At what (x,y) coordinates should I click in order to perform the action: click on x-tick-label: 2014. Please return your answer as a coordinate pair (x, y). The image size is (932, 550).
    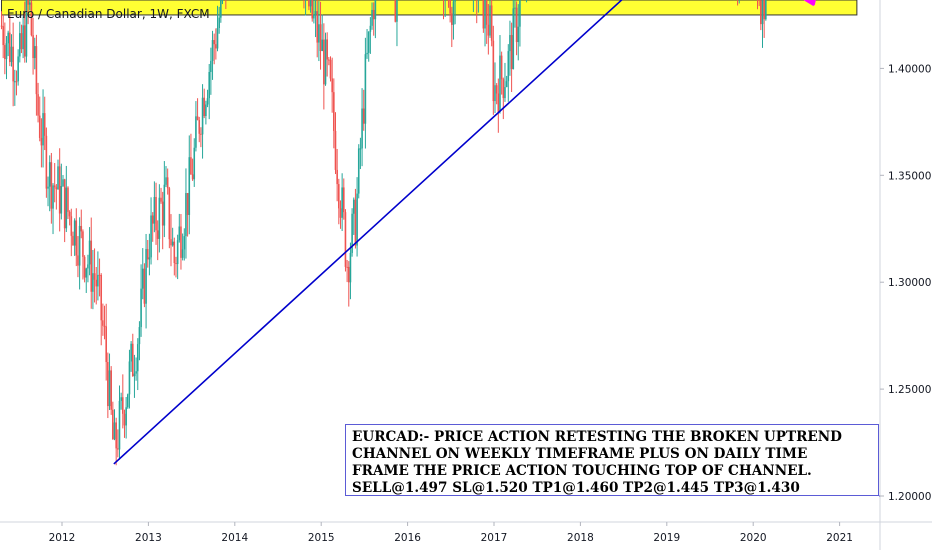
    Looking at the image, I should click on (234, 538).